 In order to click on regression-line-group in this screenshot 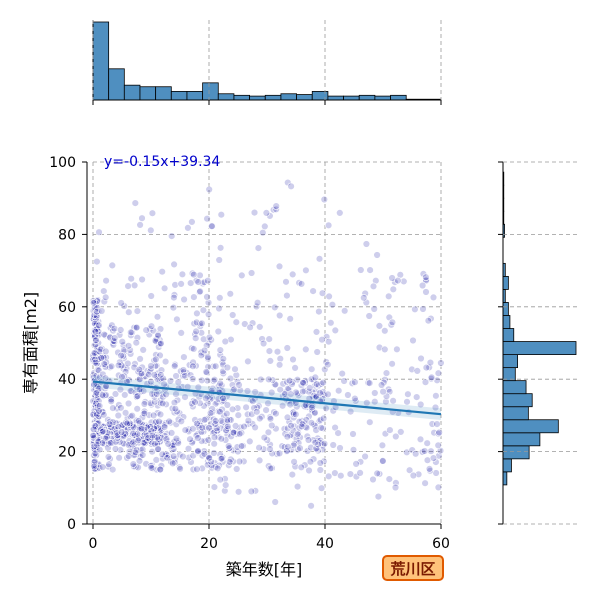, I will do `click(267, 397)`.